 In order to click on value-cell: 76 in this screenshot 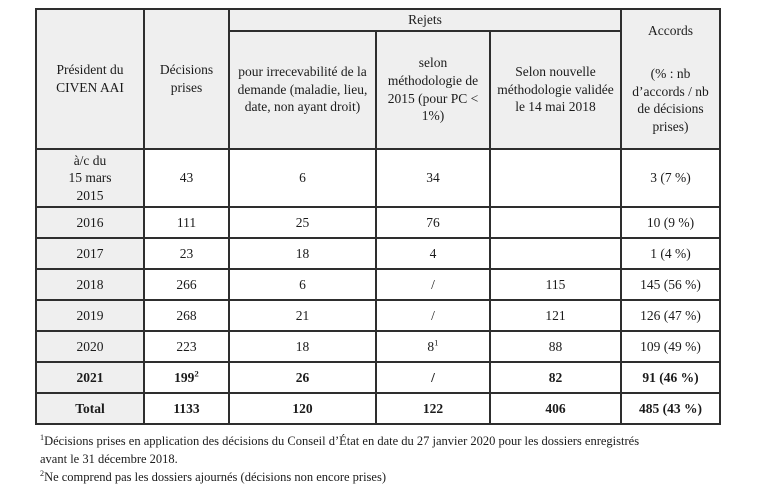, I will do `click(433, 223)`.